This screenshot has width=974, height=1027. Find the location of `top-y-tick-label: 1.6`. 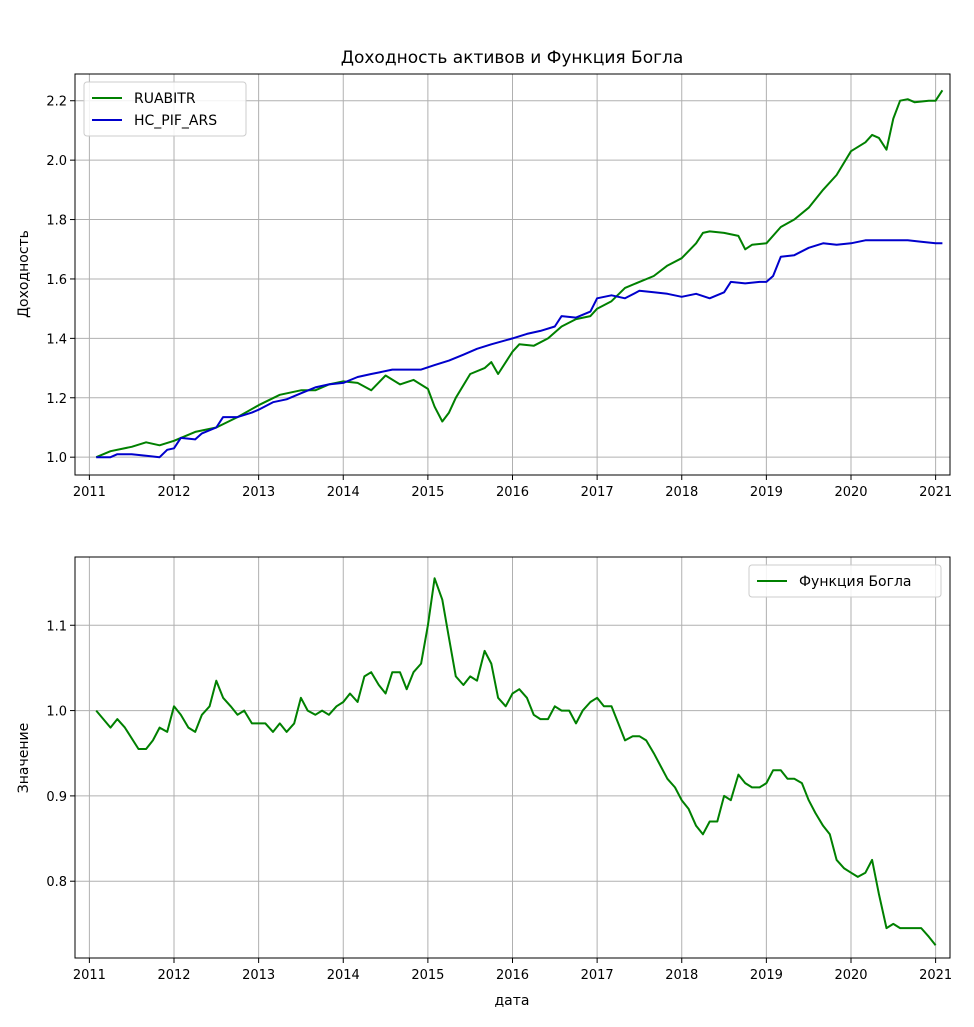

top-y-tick-label: 1.6 is located at coordinates (56, 280).